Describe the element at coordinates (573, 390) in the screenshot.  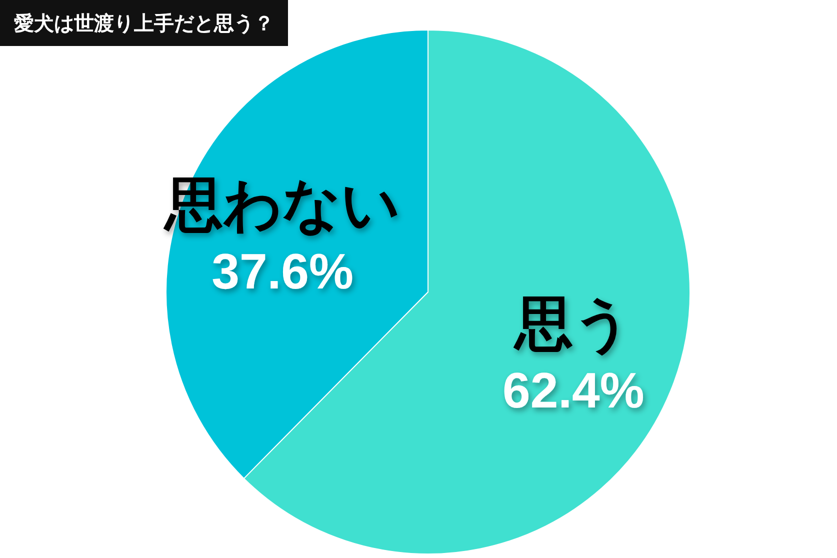
I see `data-label: 62.4%` at that location.